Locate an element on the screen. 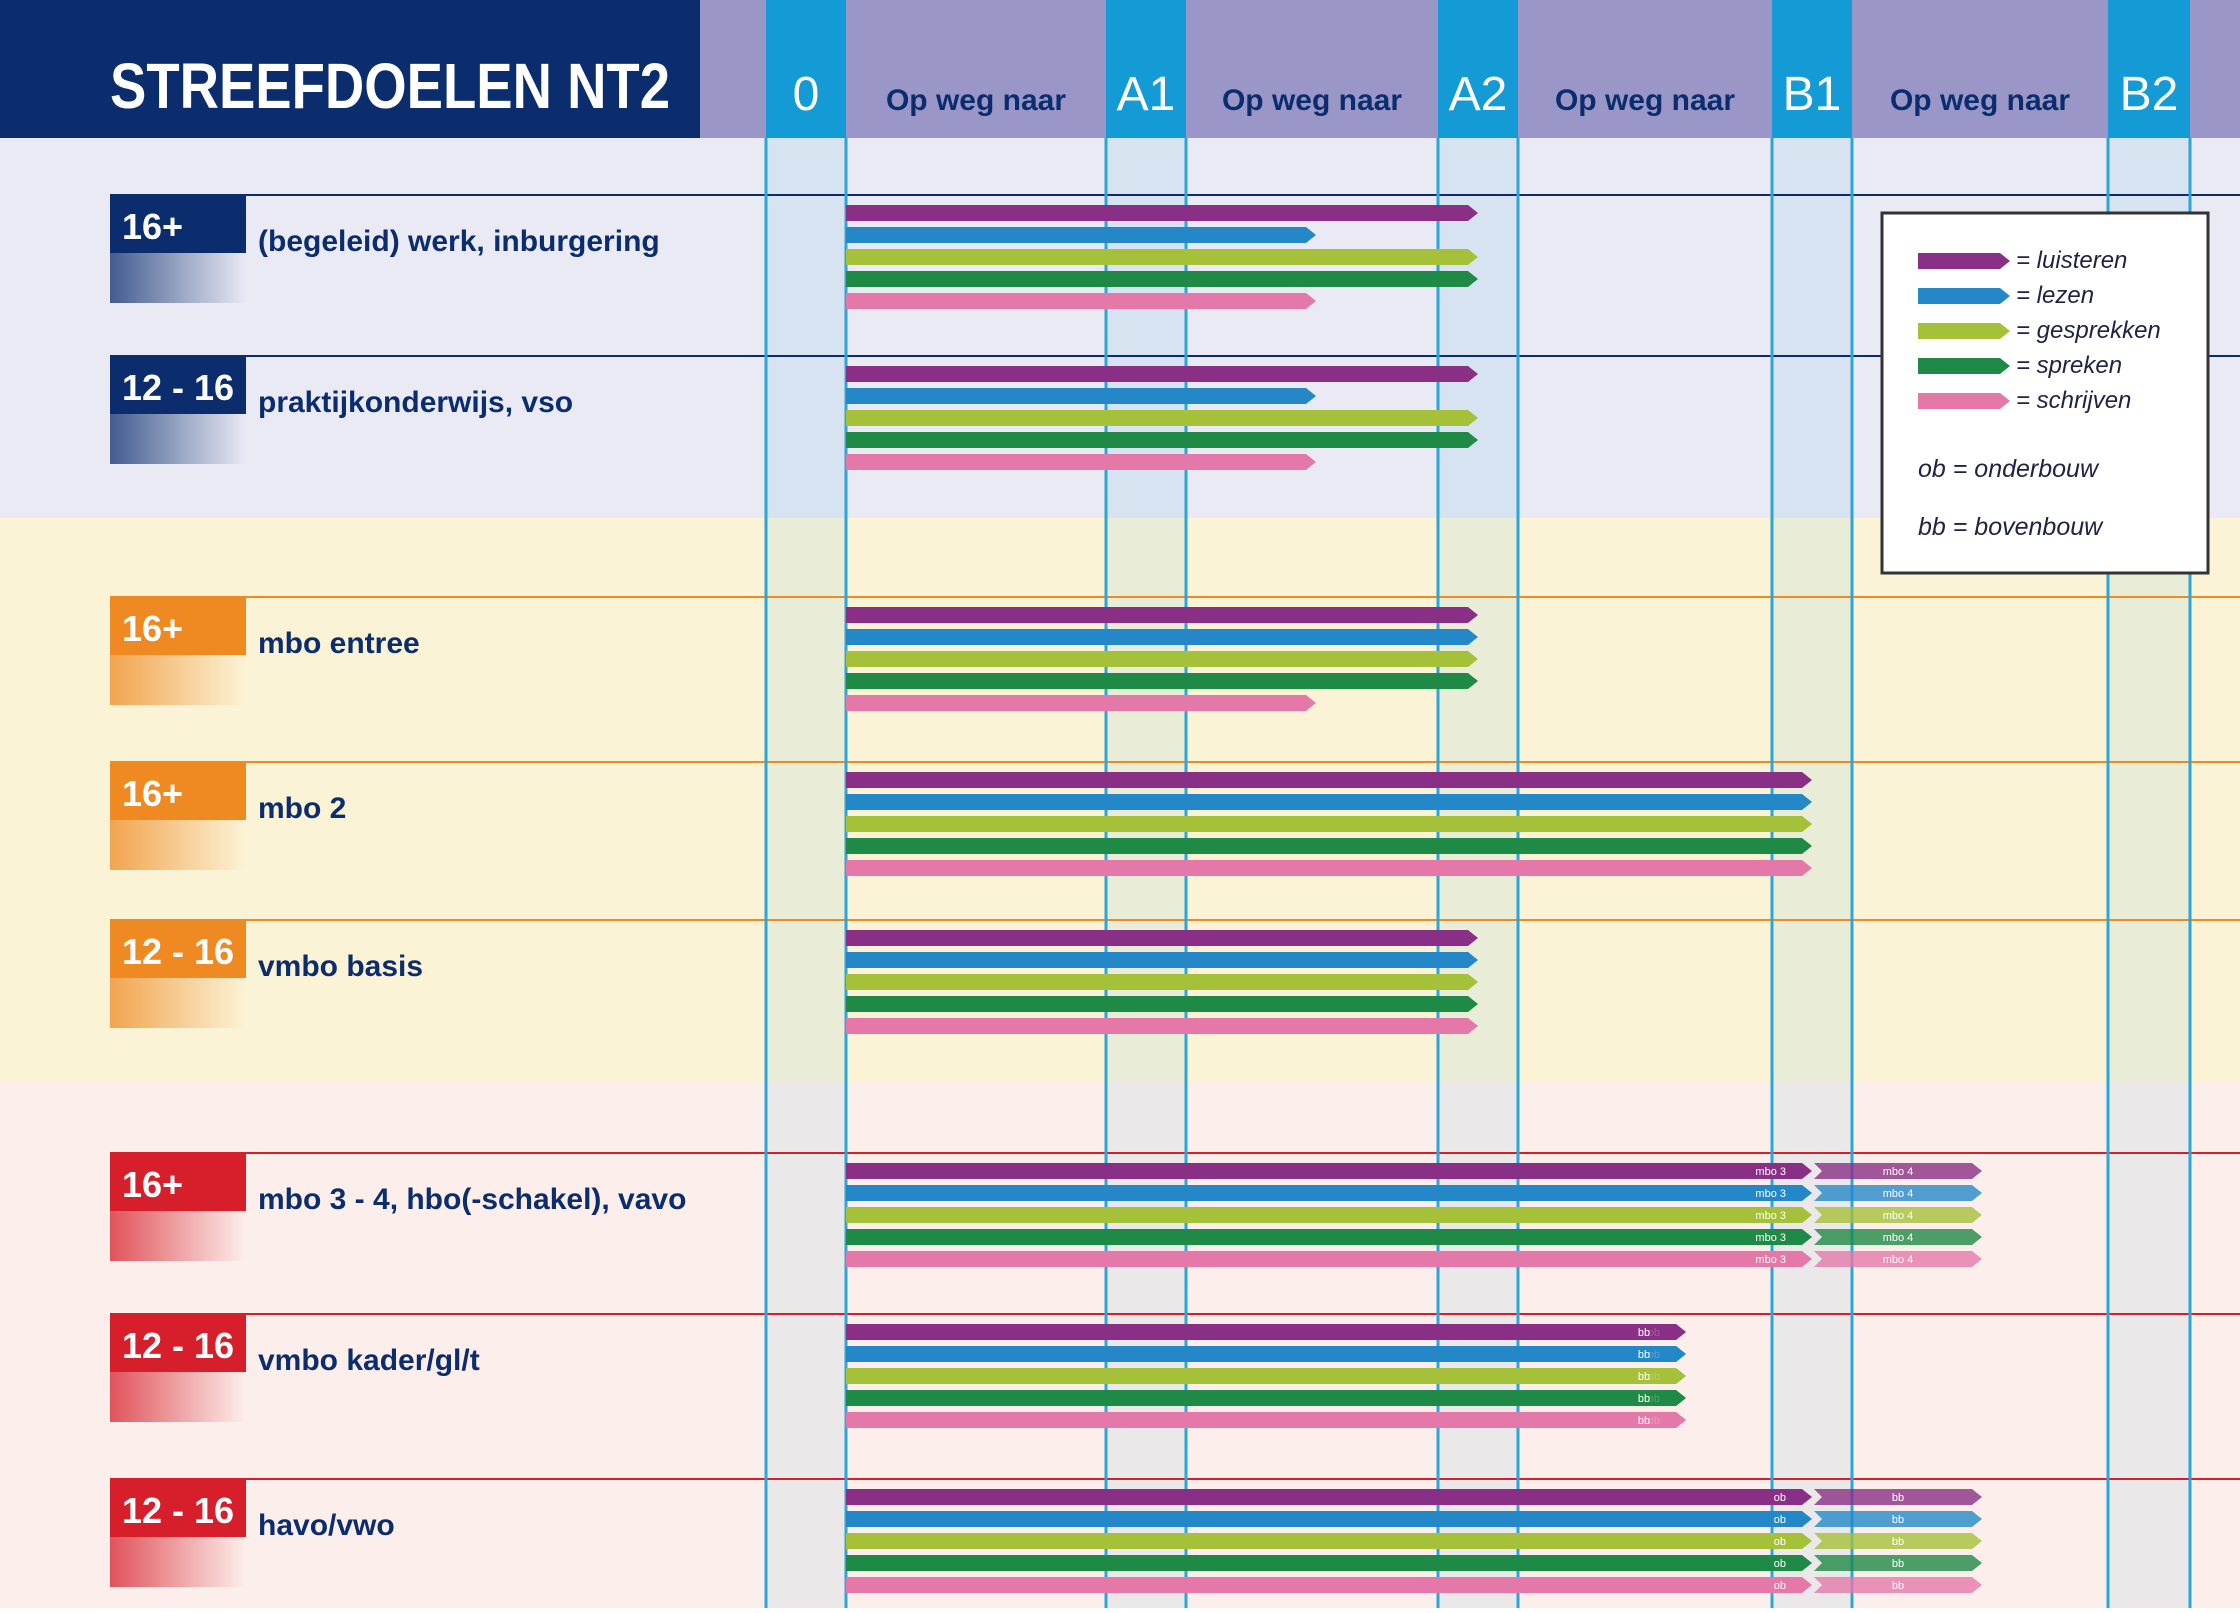 The image size is (2240, 1613). legend-label: = lezen is located at coordinates (2055, 295).